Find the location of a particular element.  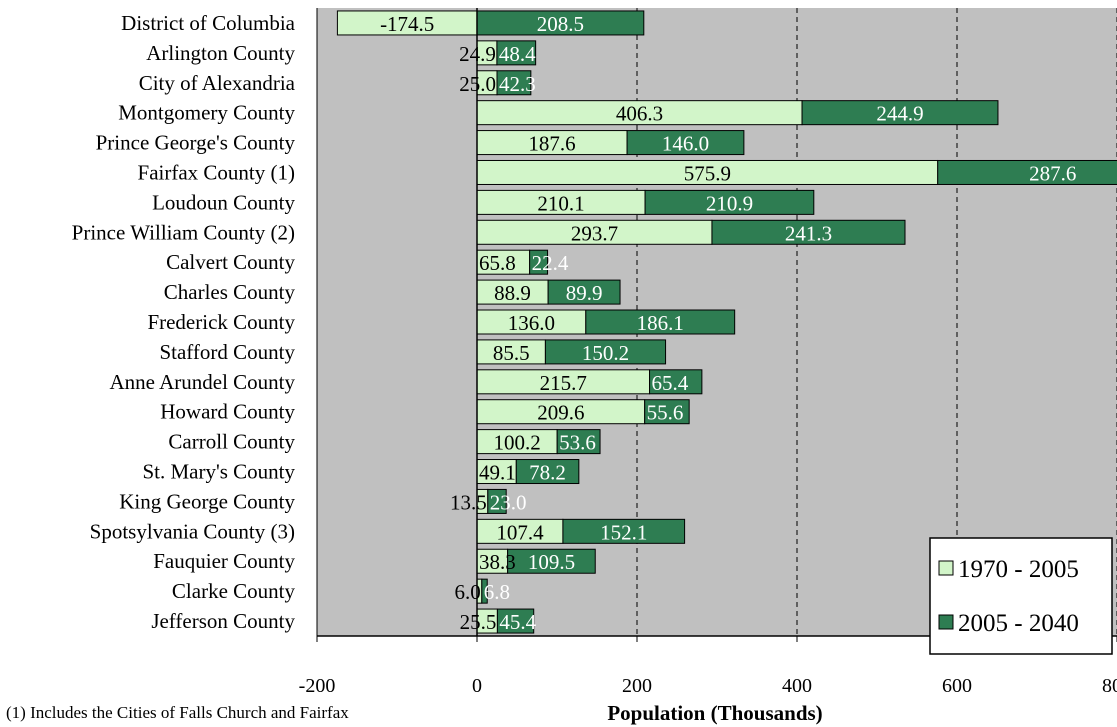

category-label: Montgomery County is located at coordinates (206, 113).